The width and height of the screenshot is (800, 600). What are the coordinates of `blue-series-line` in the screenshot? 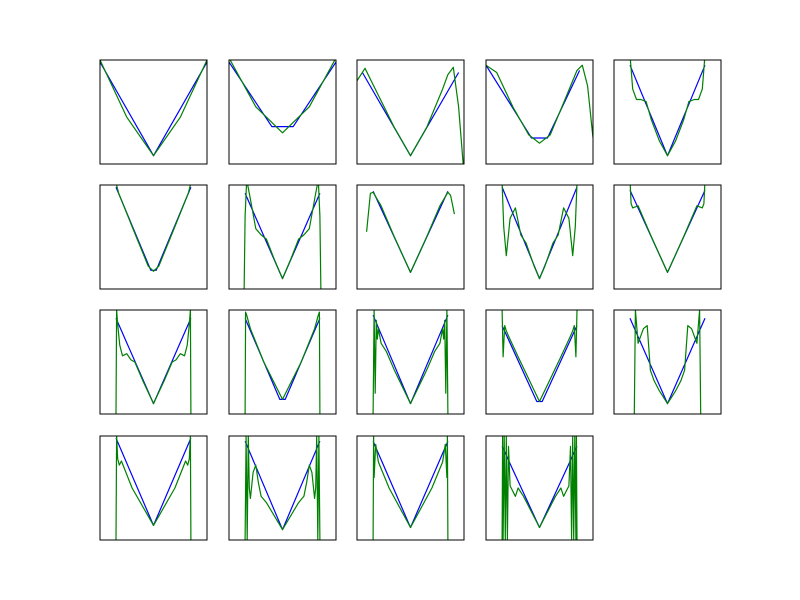 It's located at (282, 94).